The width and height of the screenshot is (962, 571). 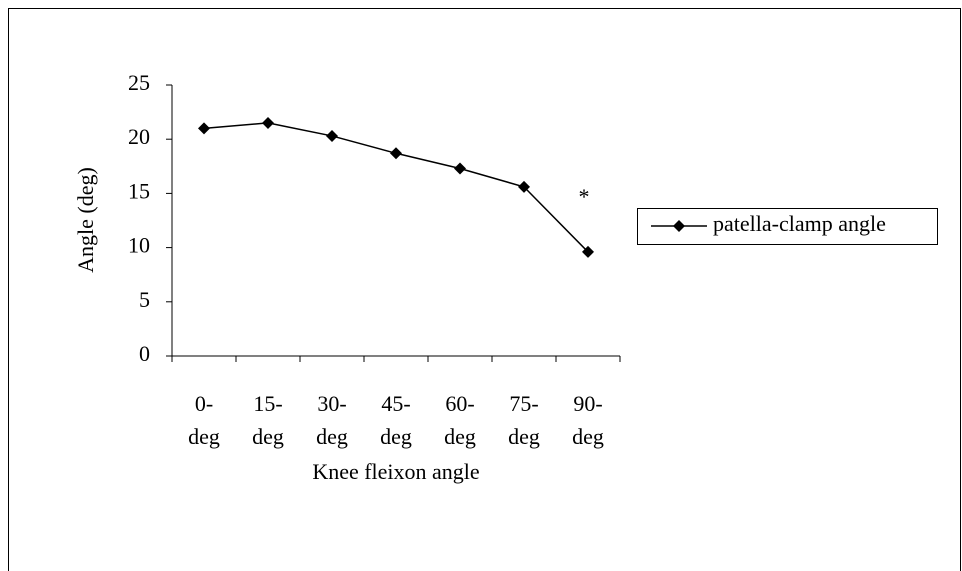 I want to click on x-tick-label: 15-deg, so click(x=268, y=420).